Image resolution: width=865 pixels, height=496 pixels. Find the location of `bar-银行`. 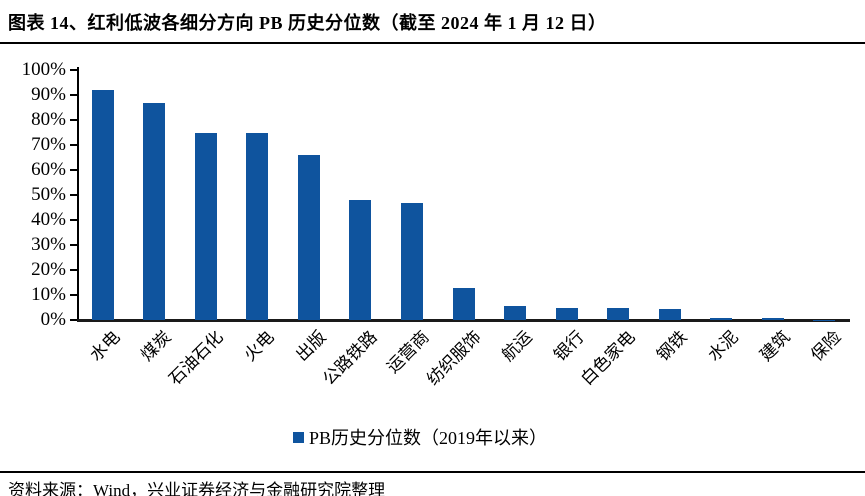

bar-银行 is located at coordinates (566, 313).